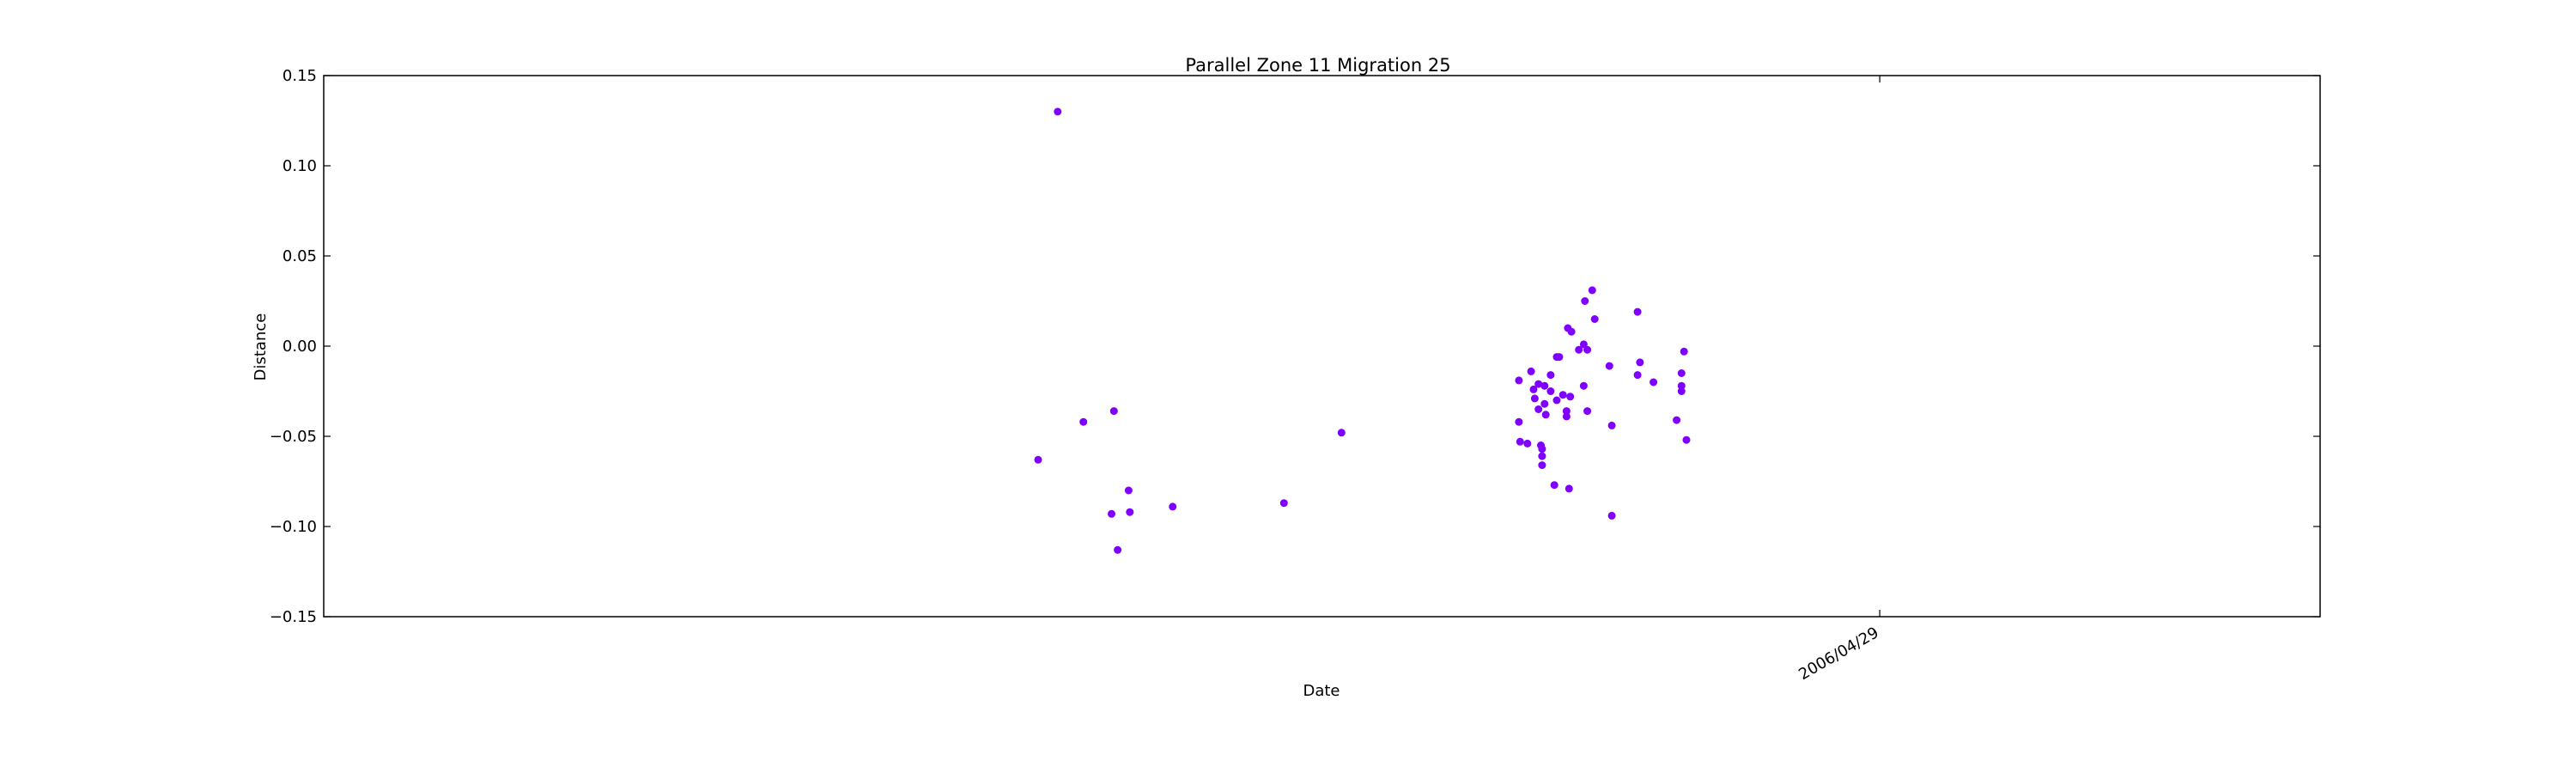 This screenshot has width=2576, height=773. What do you see at coordinates (1321, 691) in the screenshot?
I see `x-axis-label: Date` at bounding box center [1321, 691].